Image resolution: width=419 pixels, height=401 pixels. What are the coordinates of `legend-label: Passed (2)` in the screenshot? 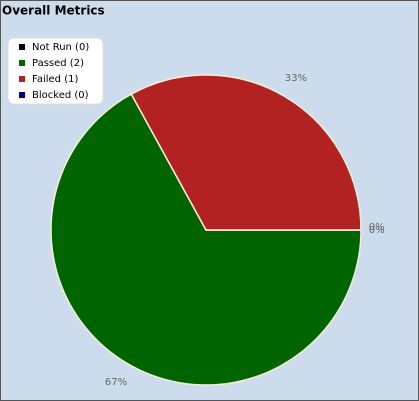 It's located at (58, 63).